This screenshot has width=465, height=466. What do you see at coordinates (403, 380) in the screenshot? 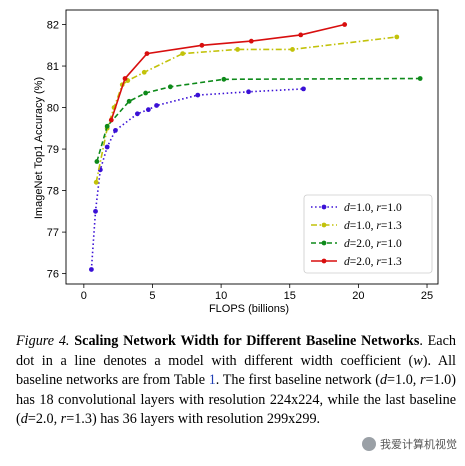
I see `caption-text: =1.0,` at bounding box center [403, 380].